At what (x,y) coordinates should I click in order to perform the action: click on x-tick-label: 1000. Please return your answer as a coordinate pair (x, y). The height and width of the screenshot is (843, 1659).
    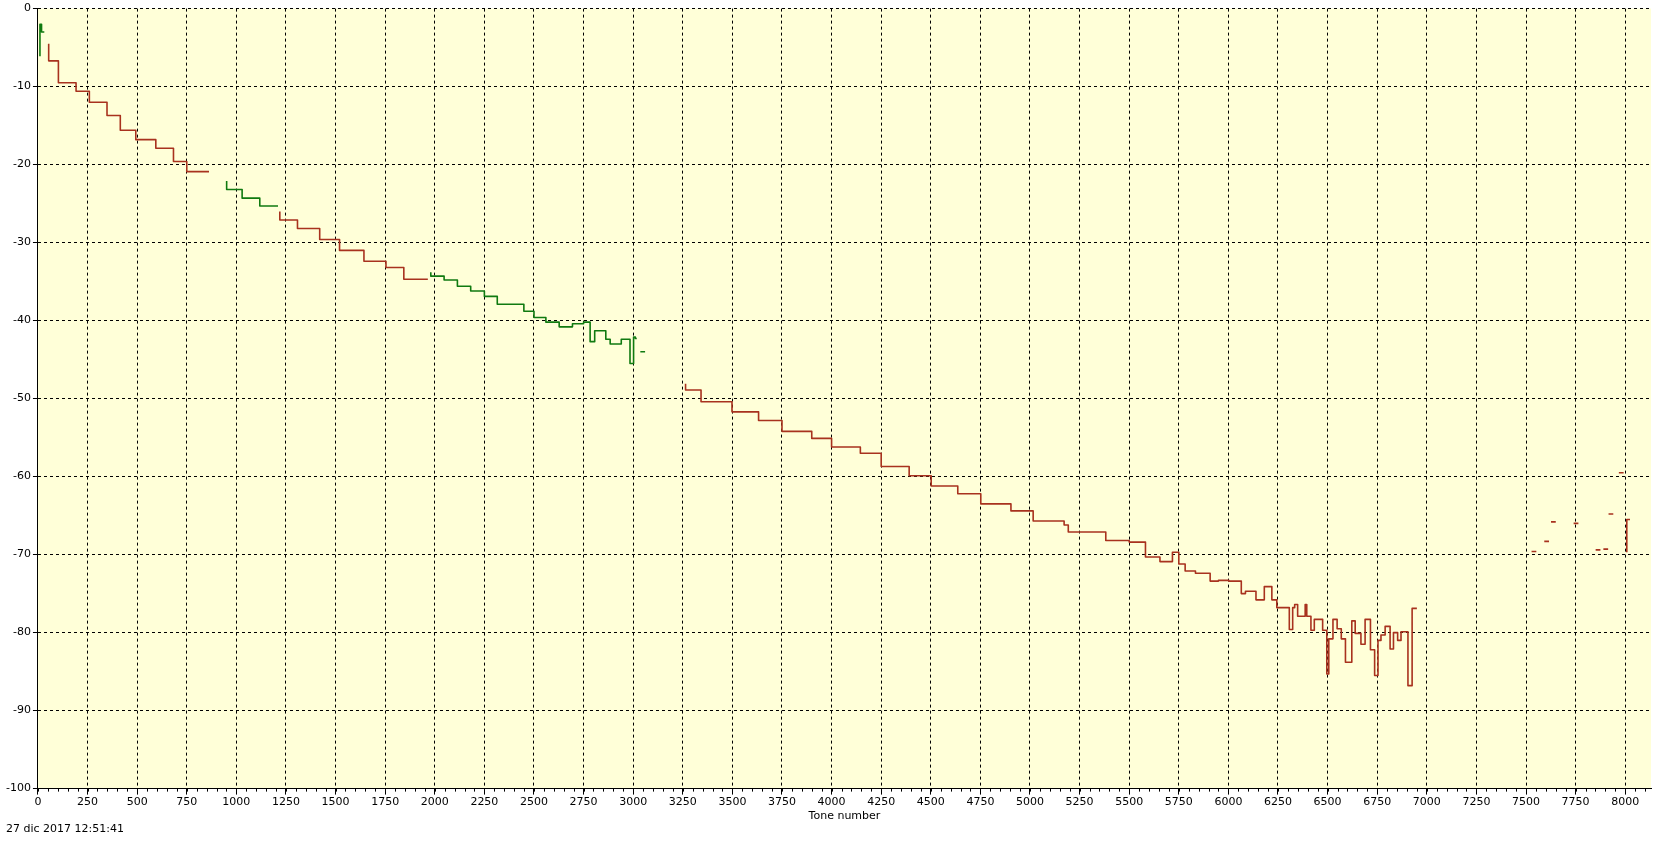
    Looking at the image, I should click on (236, 802).